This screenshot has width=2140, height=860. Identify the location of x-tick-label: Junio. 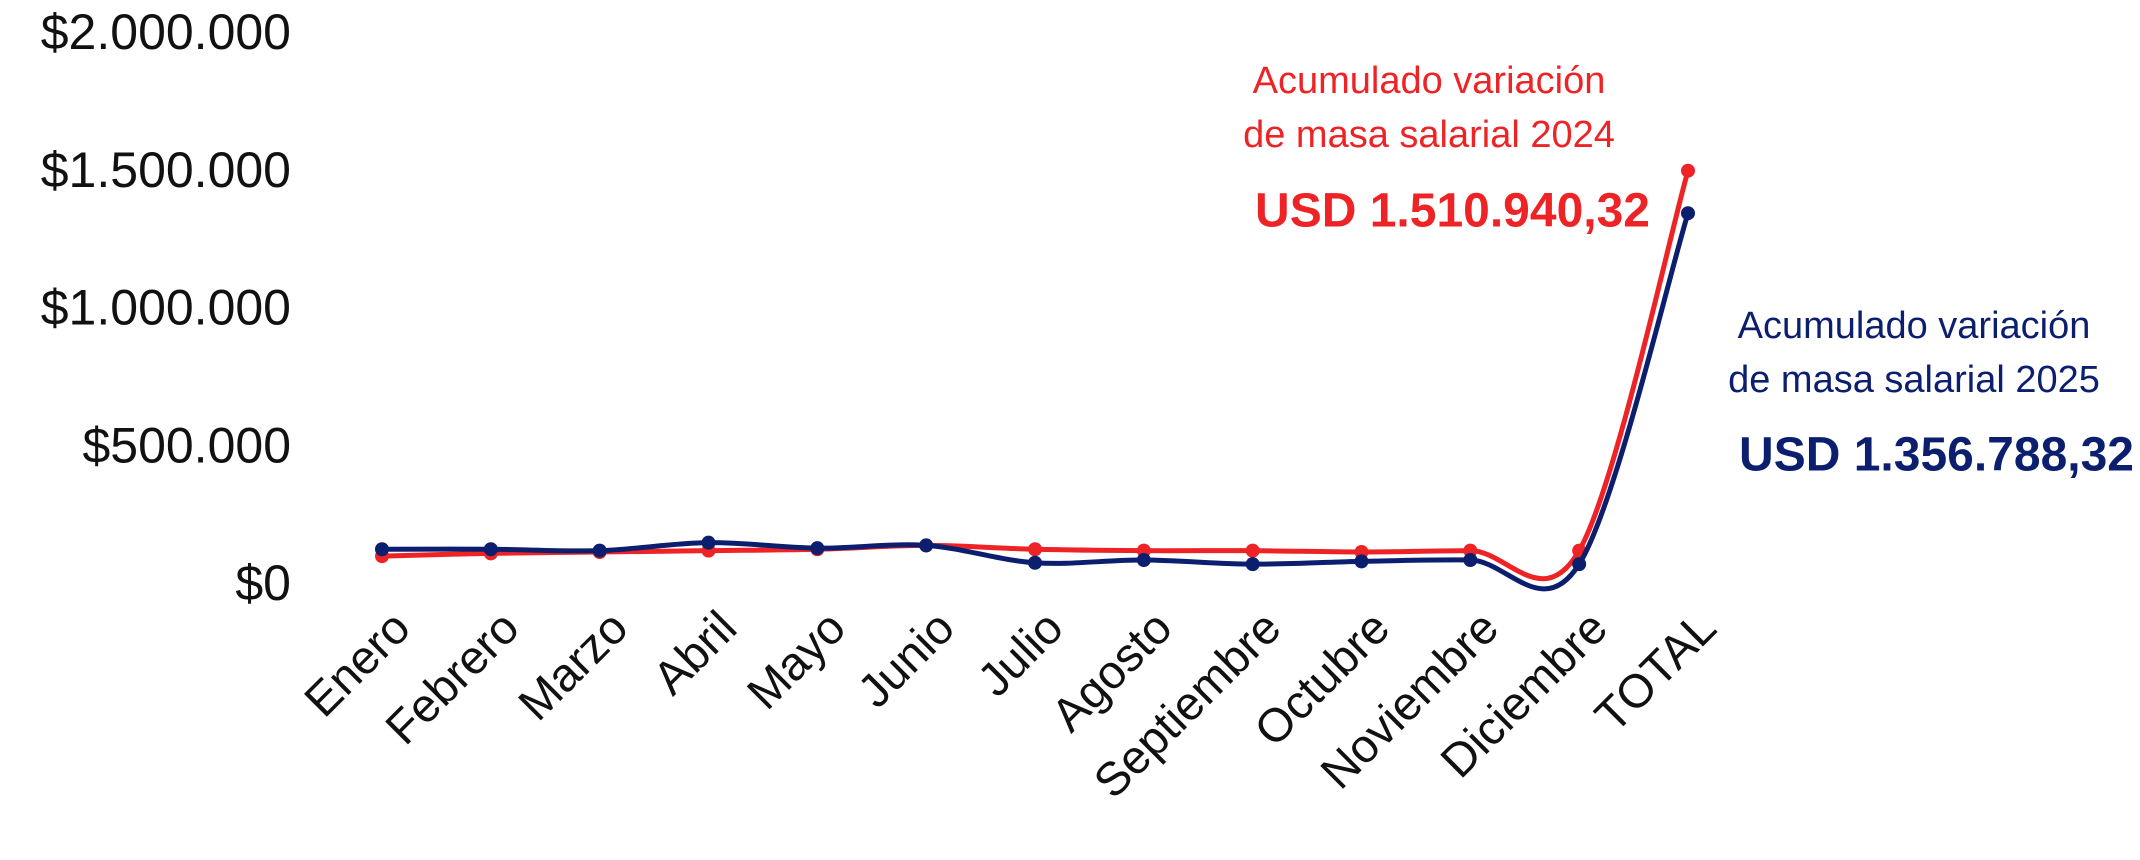
(905, 658).